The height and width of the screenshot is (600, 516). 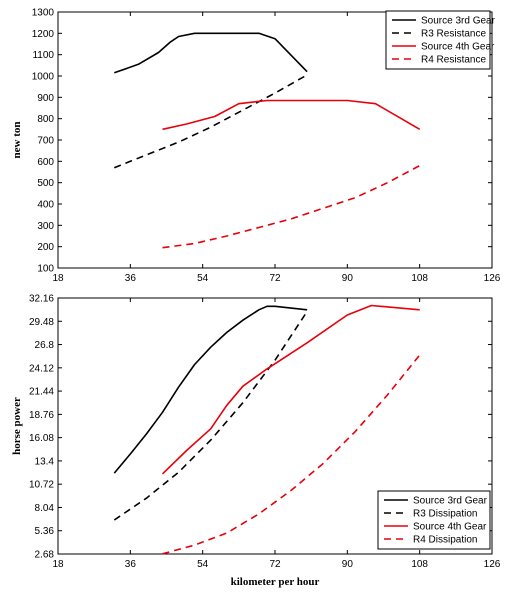 What do you see at coordinates (453, 60) in the screenshot?
I see `legend-label-3: R4 Resistance` at bounding box center [453, 60].